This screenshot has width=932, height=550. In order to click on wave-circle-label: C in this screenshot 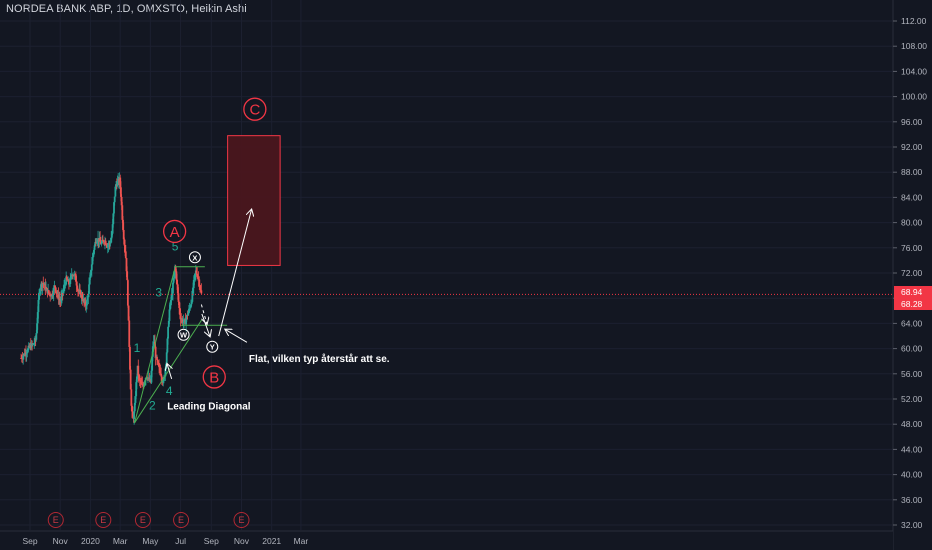, I will do `click(254, 110)`.